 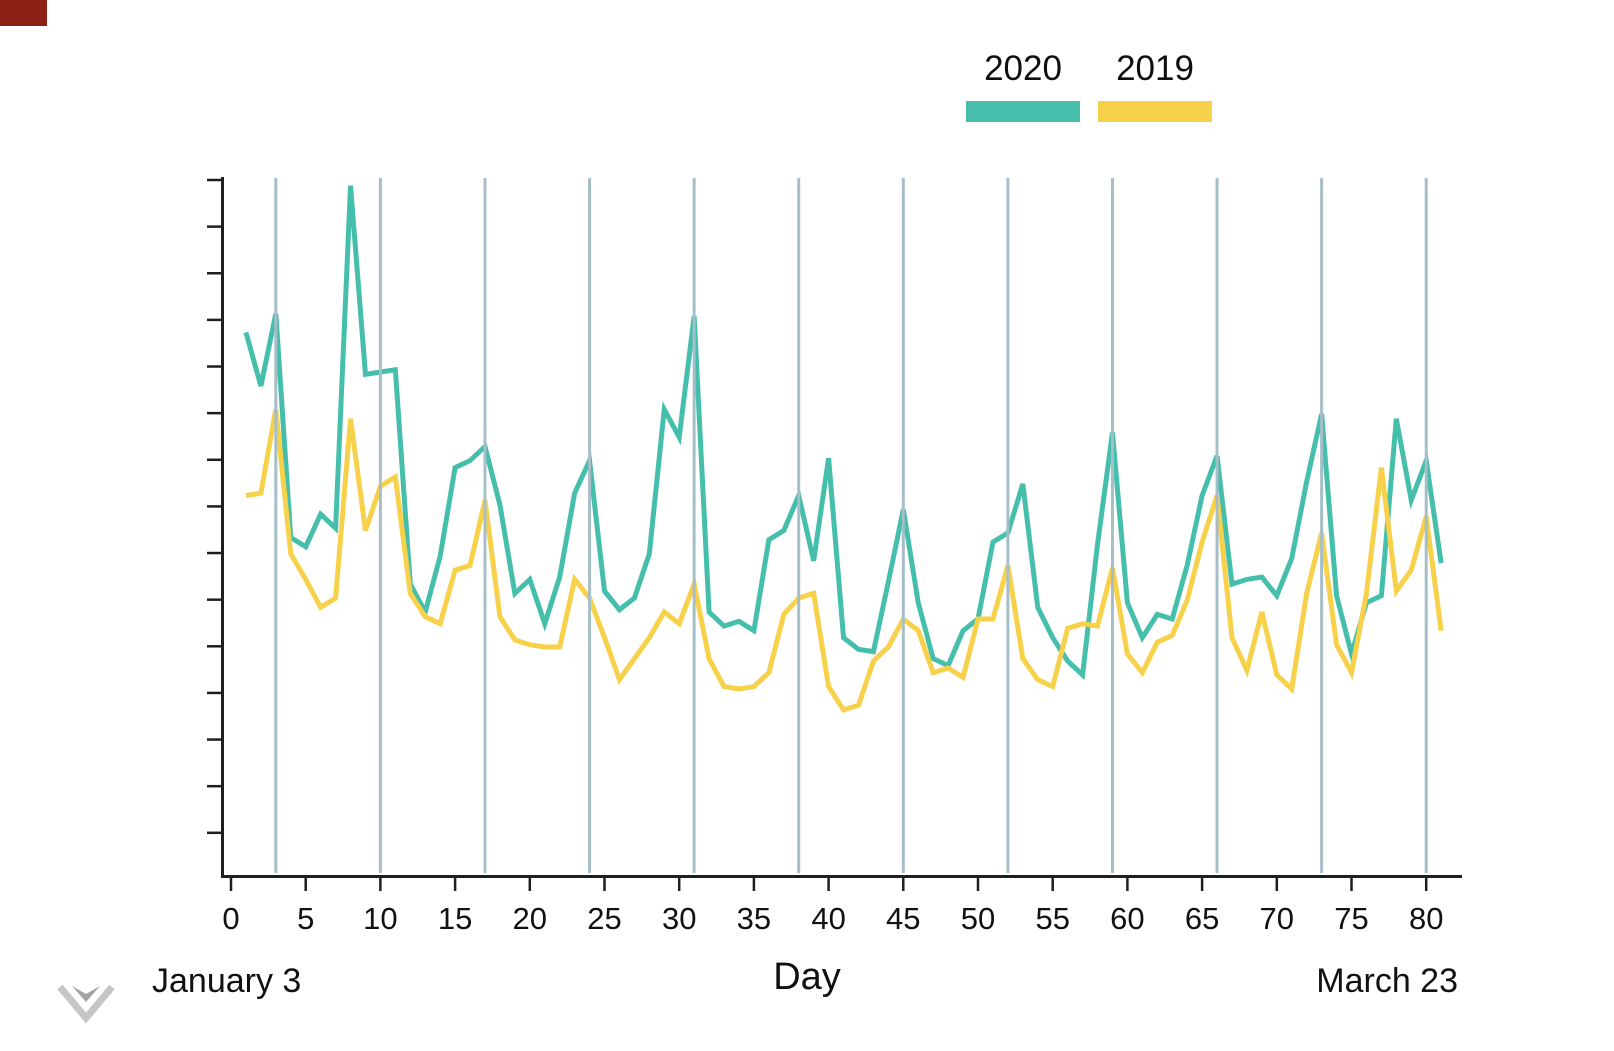 What do you see at coordinates (828, 918) in the screenshot?
I see `x-tick-label: 40` at bounding box center [828, 918].